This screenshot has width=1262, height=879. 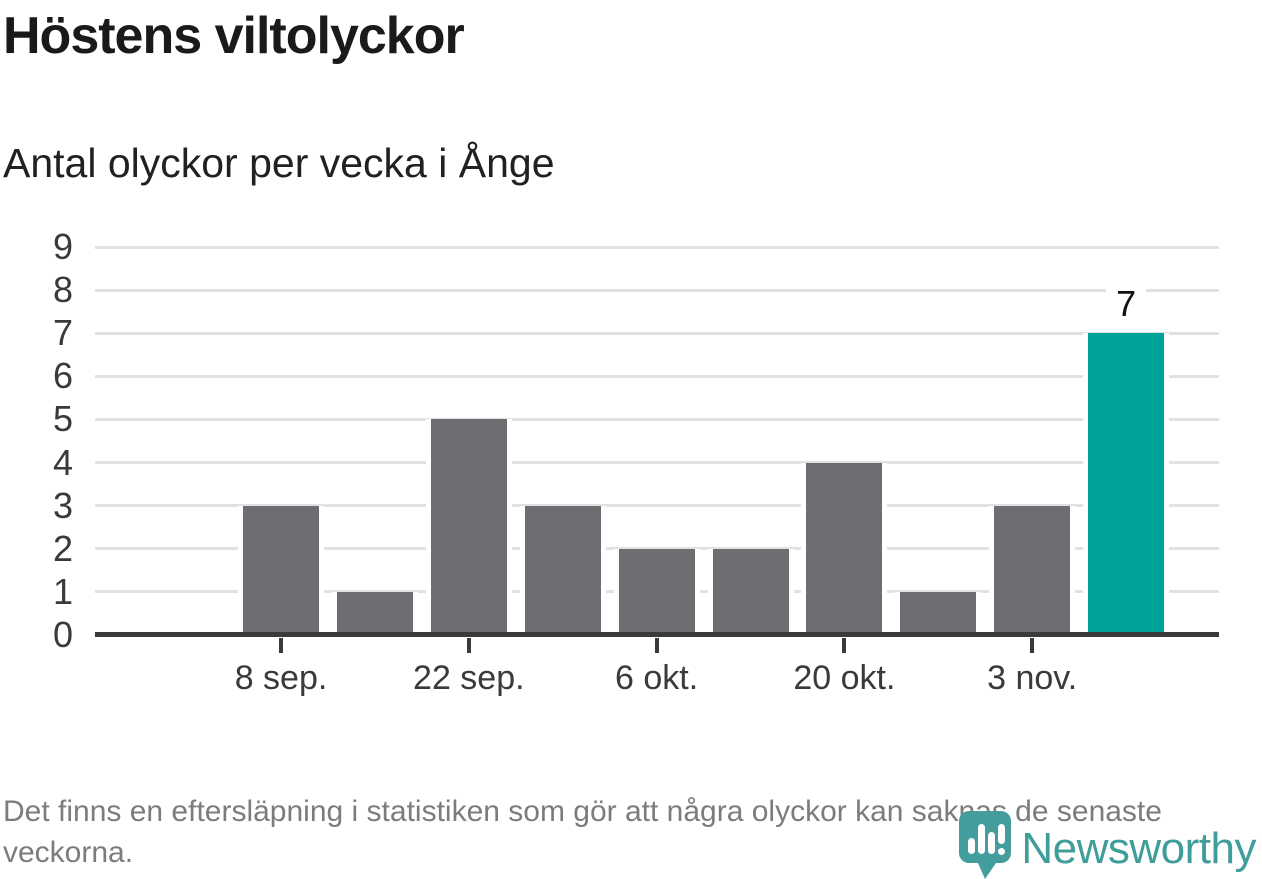 I want to click on y-axis-label: 5, so click(x=62, y=419).